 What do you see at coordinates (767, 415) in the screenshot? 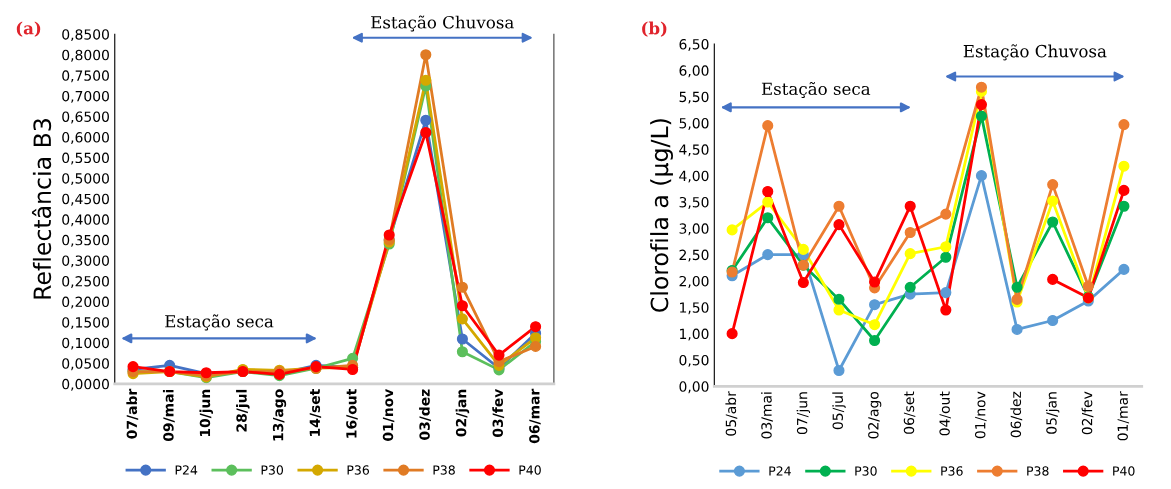
I see `x-tick-label: 03/mai` at bounding box center [767, 415].